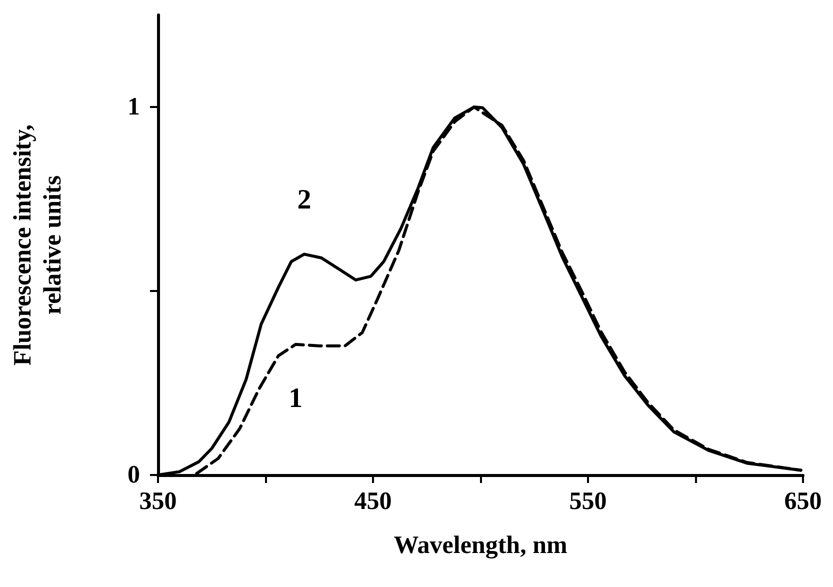  I want to click on y-axis-title: Fluorescence intensity, relative units, so click(38, 245).